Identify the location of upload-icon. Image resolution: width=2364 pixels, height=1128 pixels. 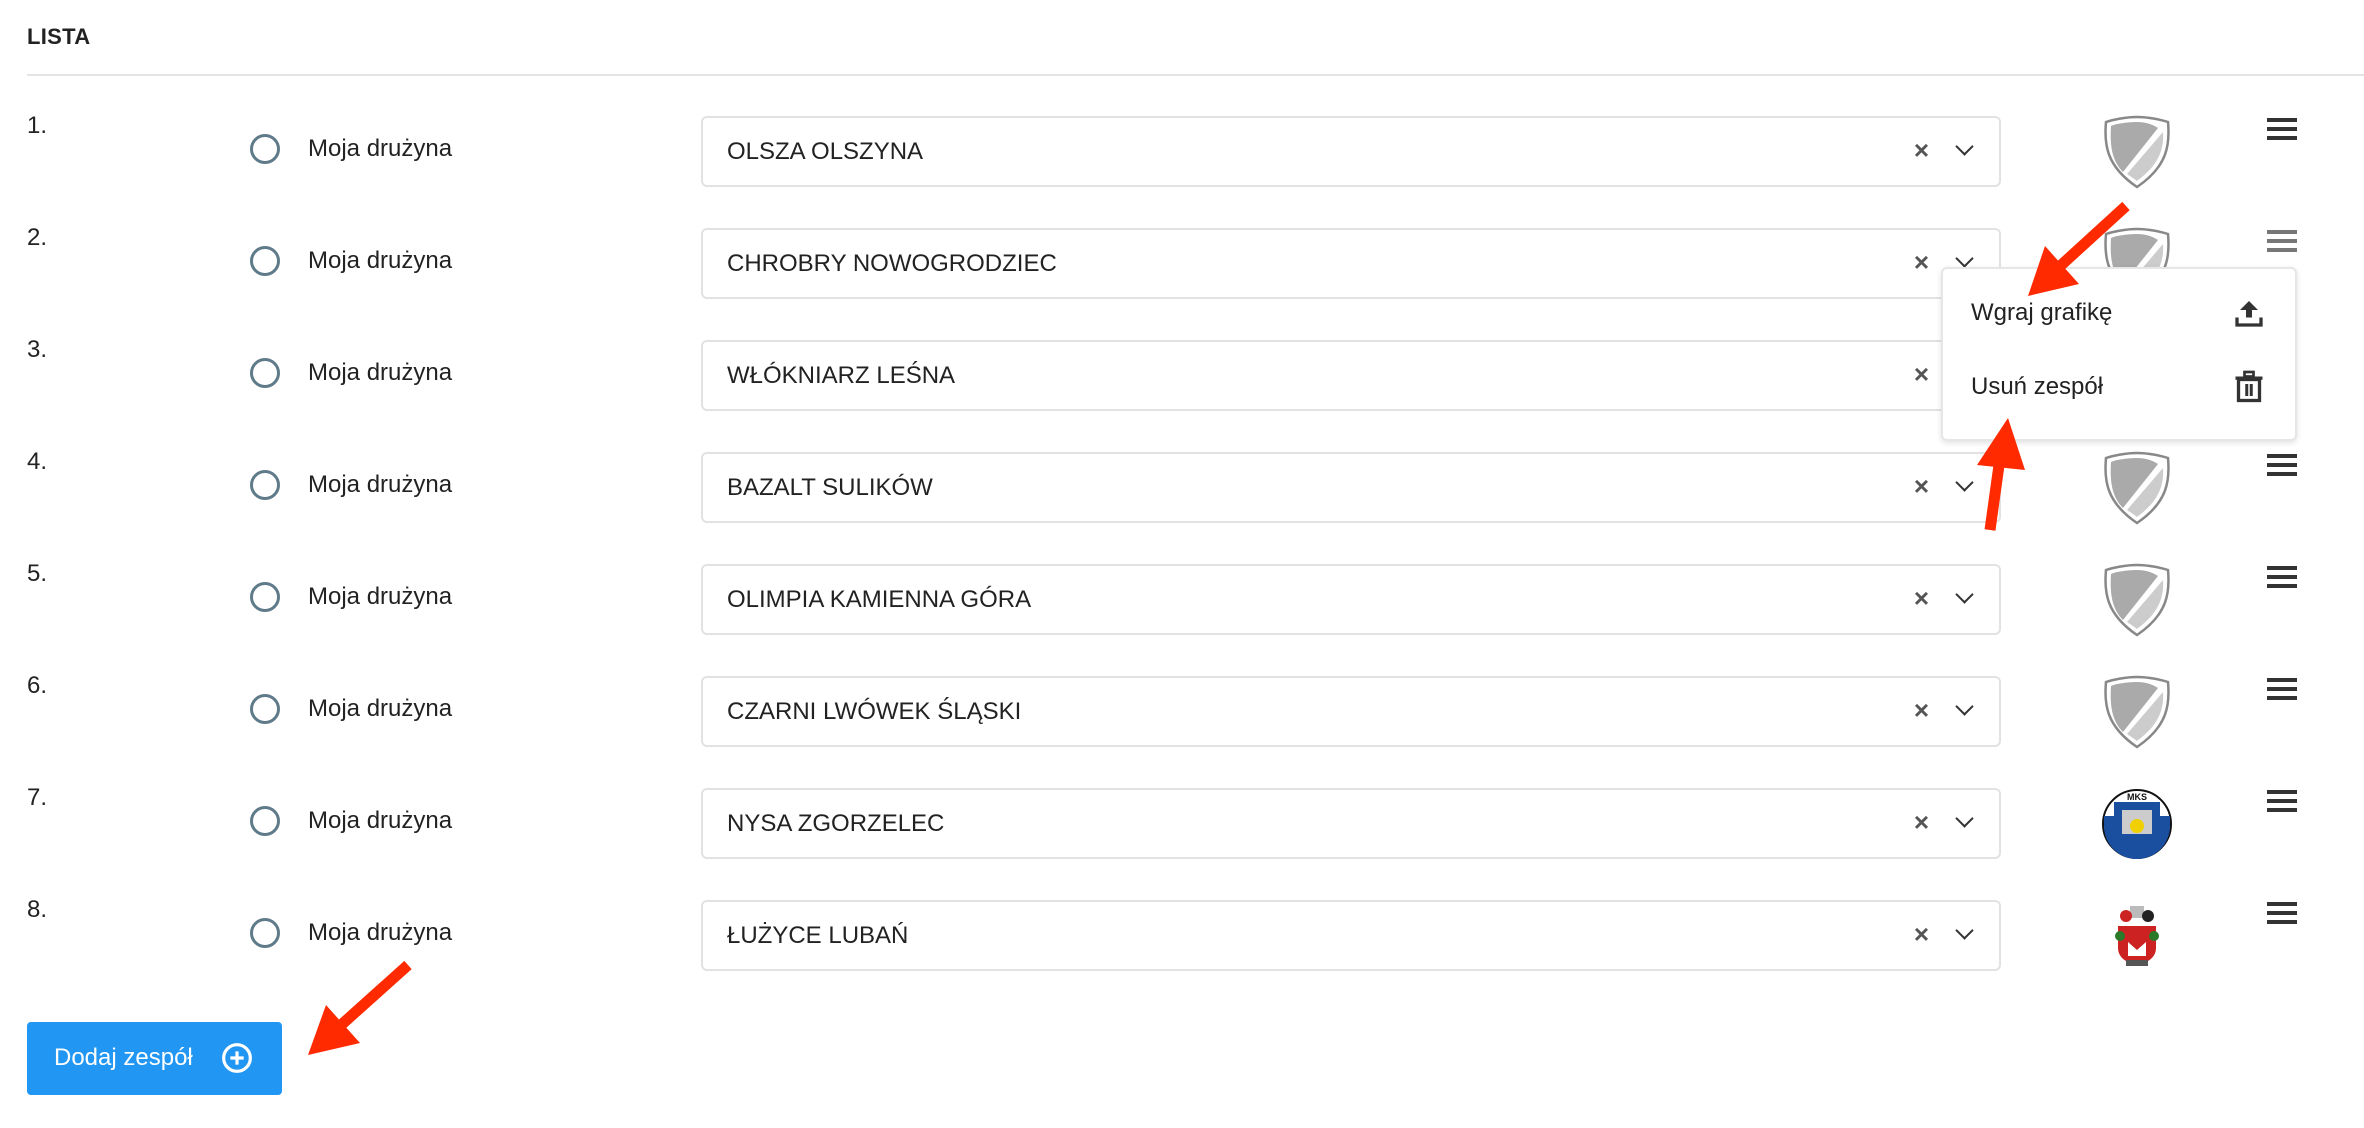
(2249, 314).